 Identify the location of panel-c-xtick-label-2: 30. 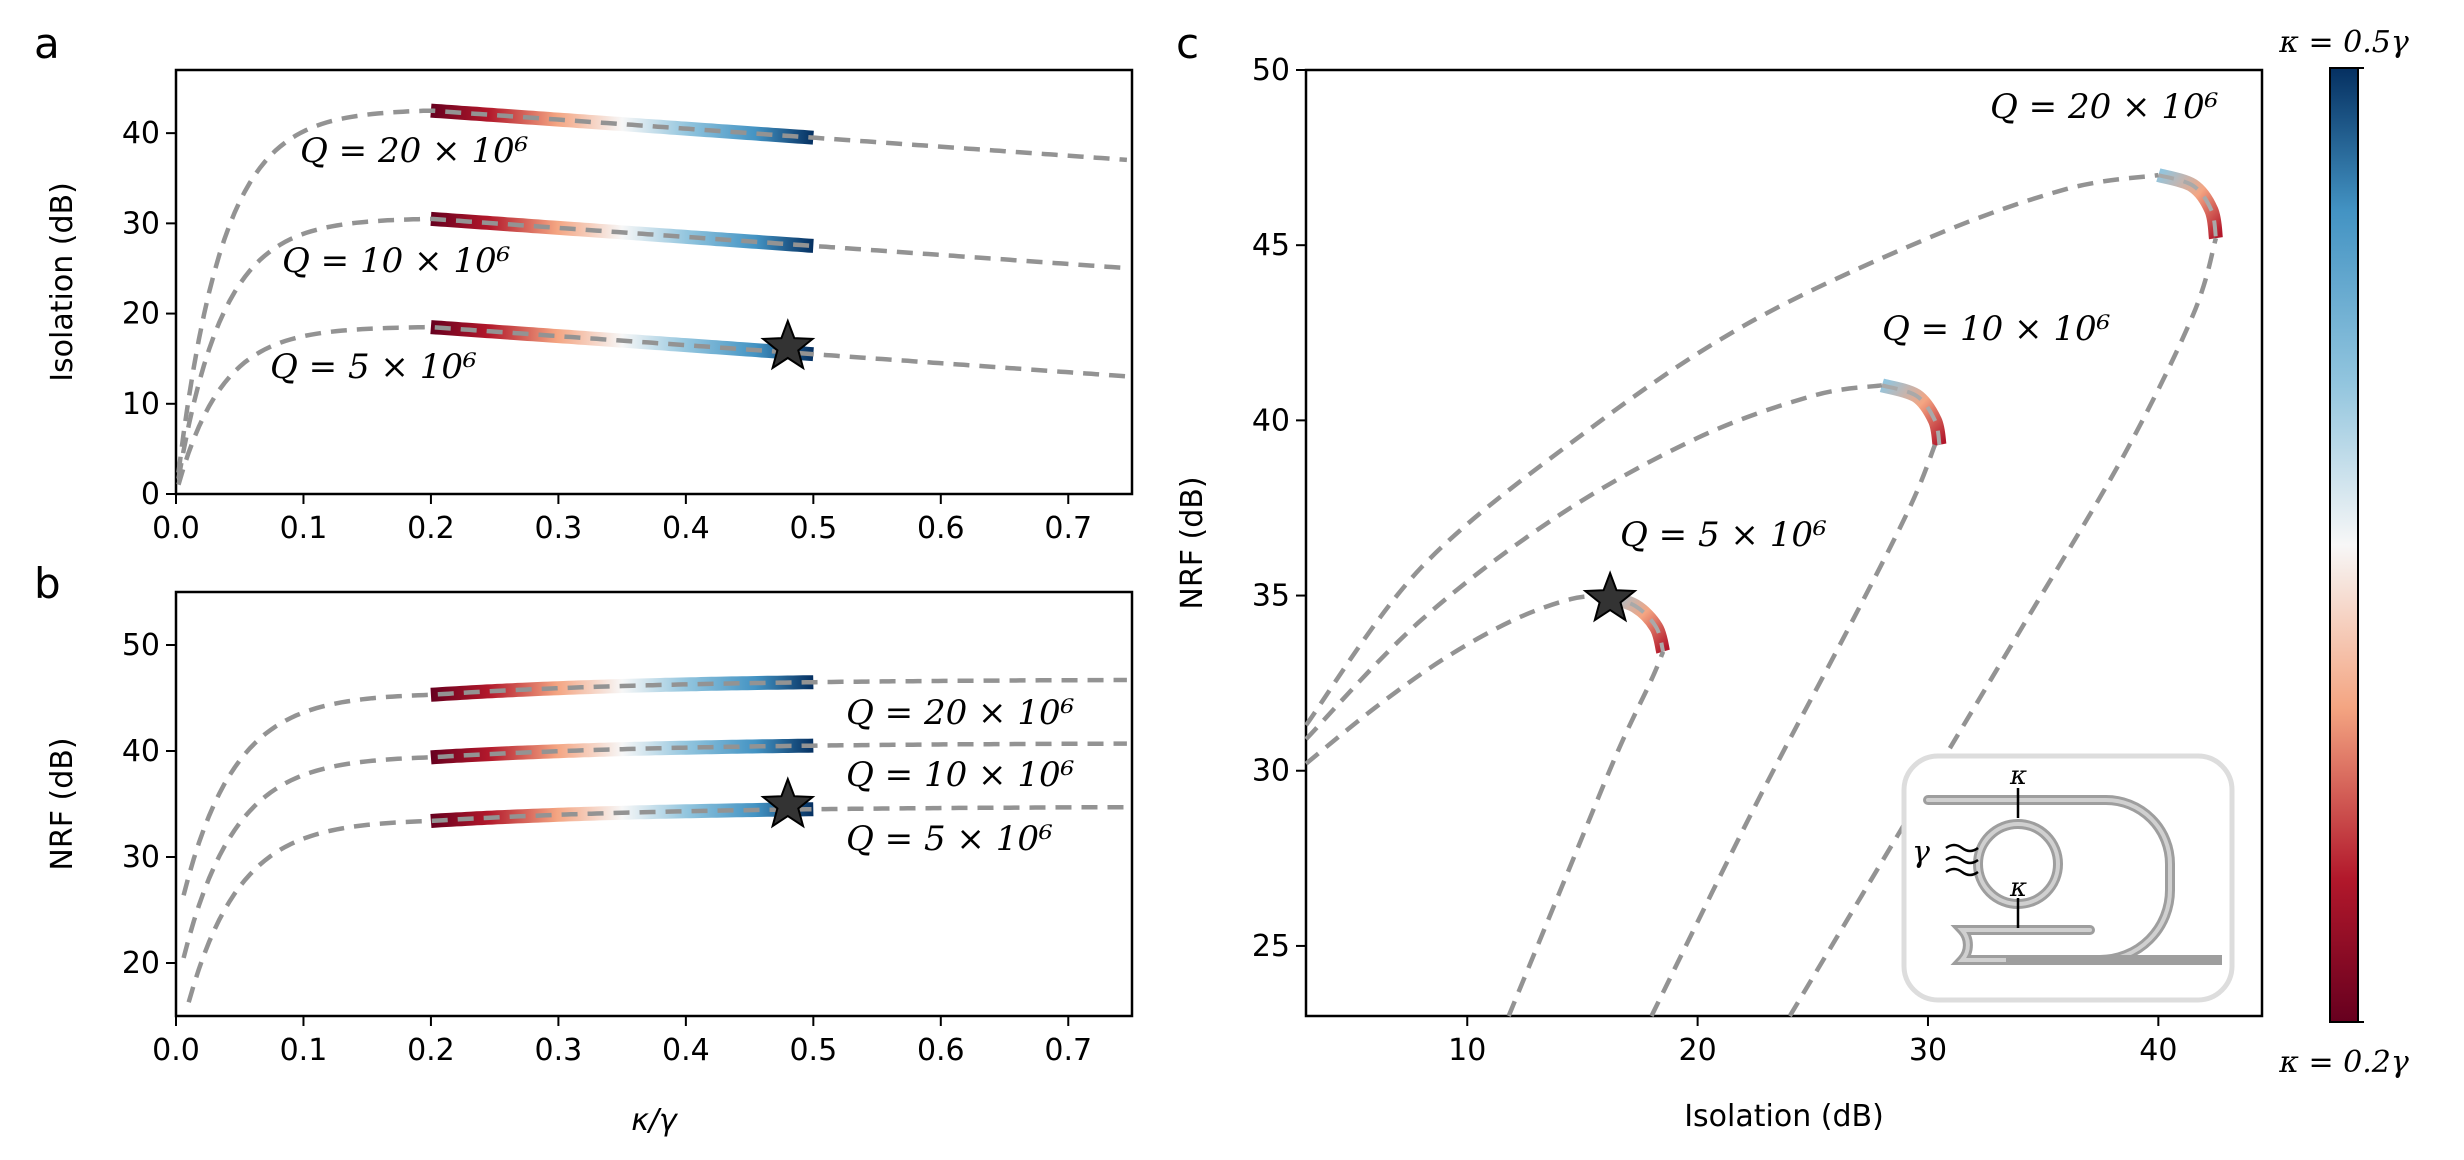
(1928, 1050).